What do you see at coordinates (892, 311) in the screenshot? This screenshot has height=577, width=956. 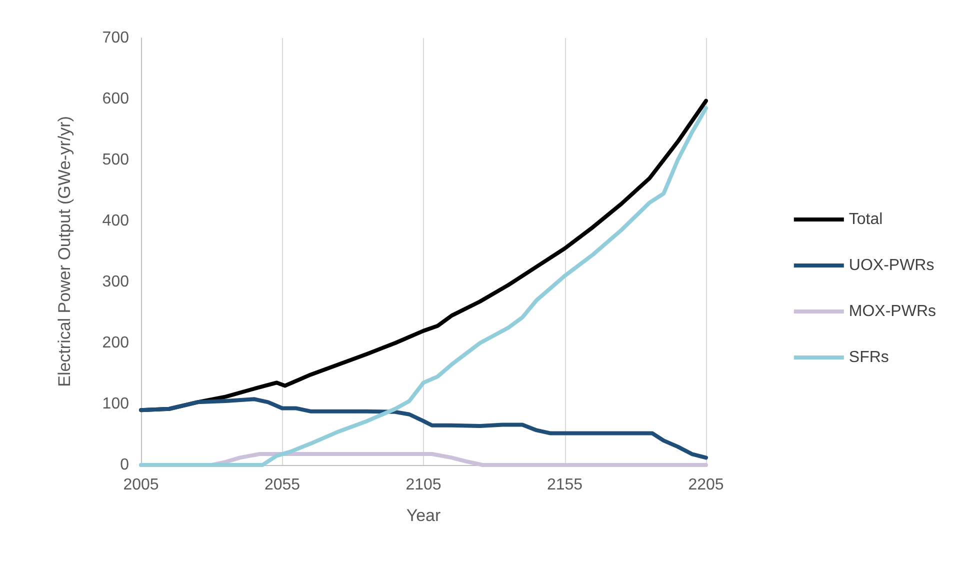 I see `legend-label: MOX-PWRs` at bounding box center [892, 311].